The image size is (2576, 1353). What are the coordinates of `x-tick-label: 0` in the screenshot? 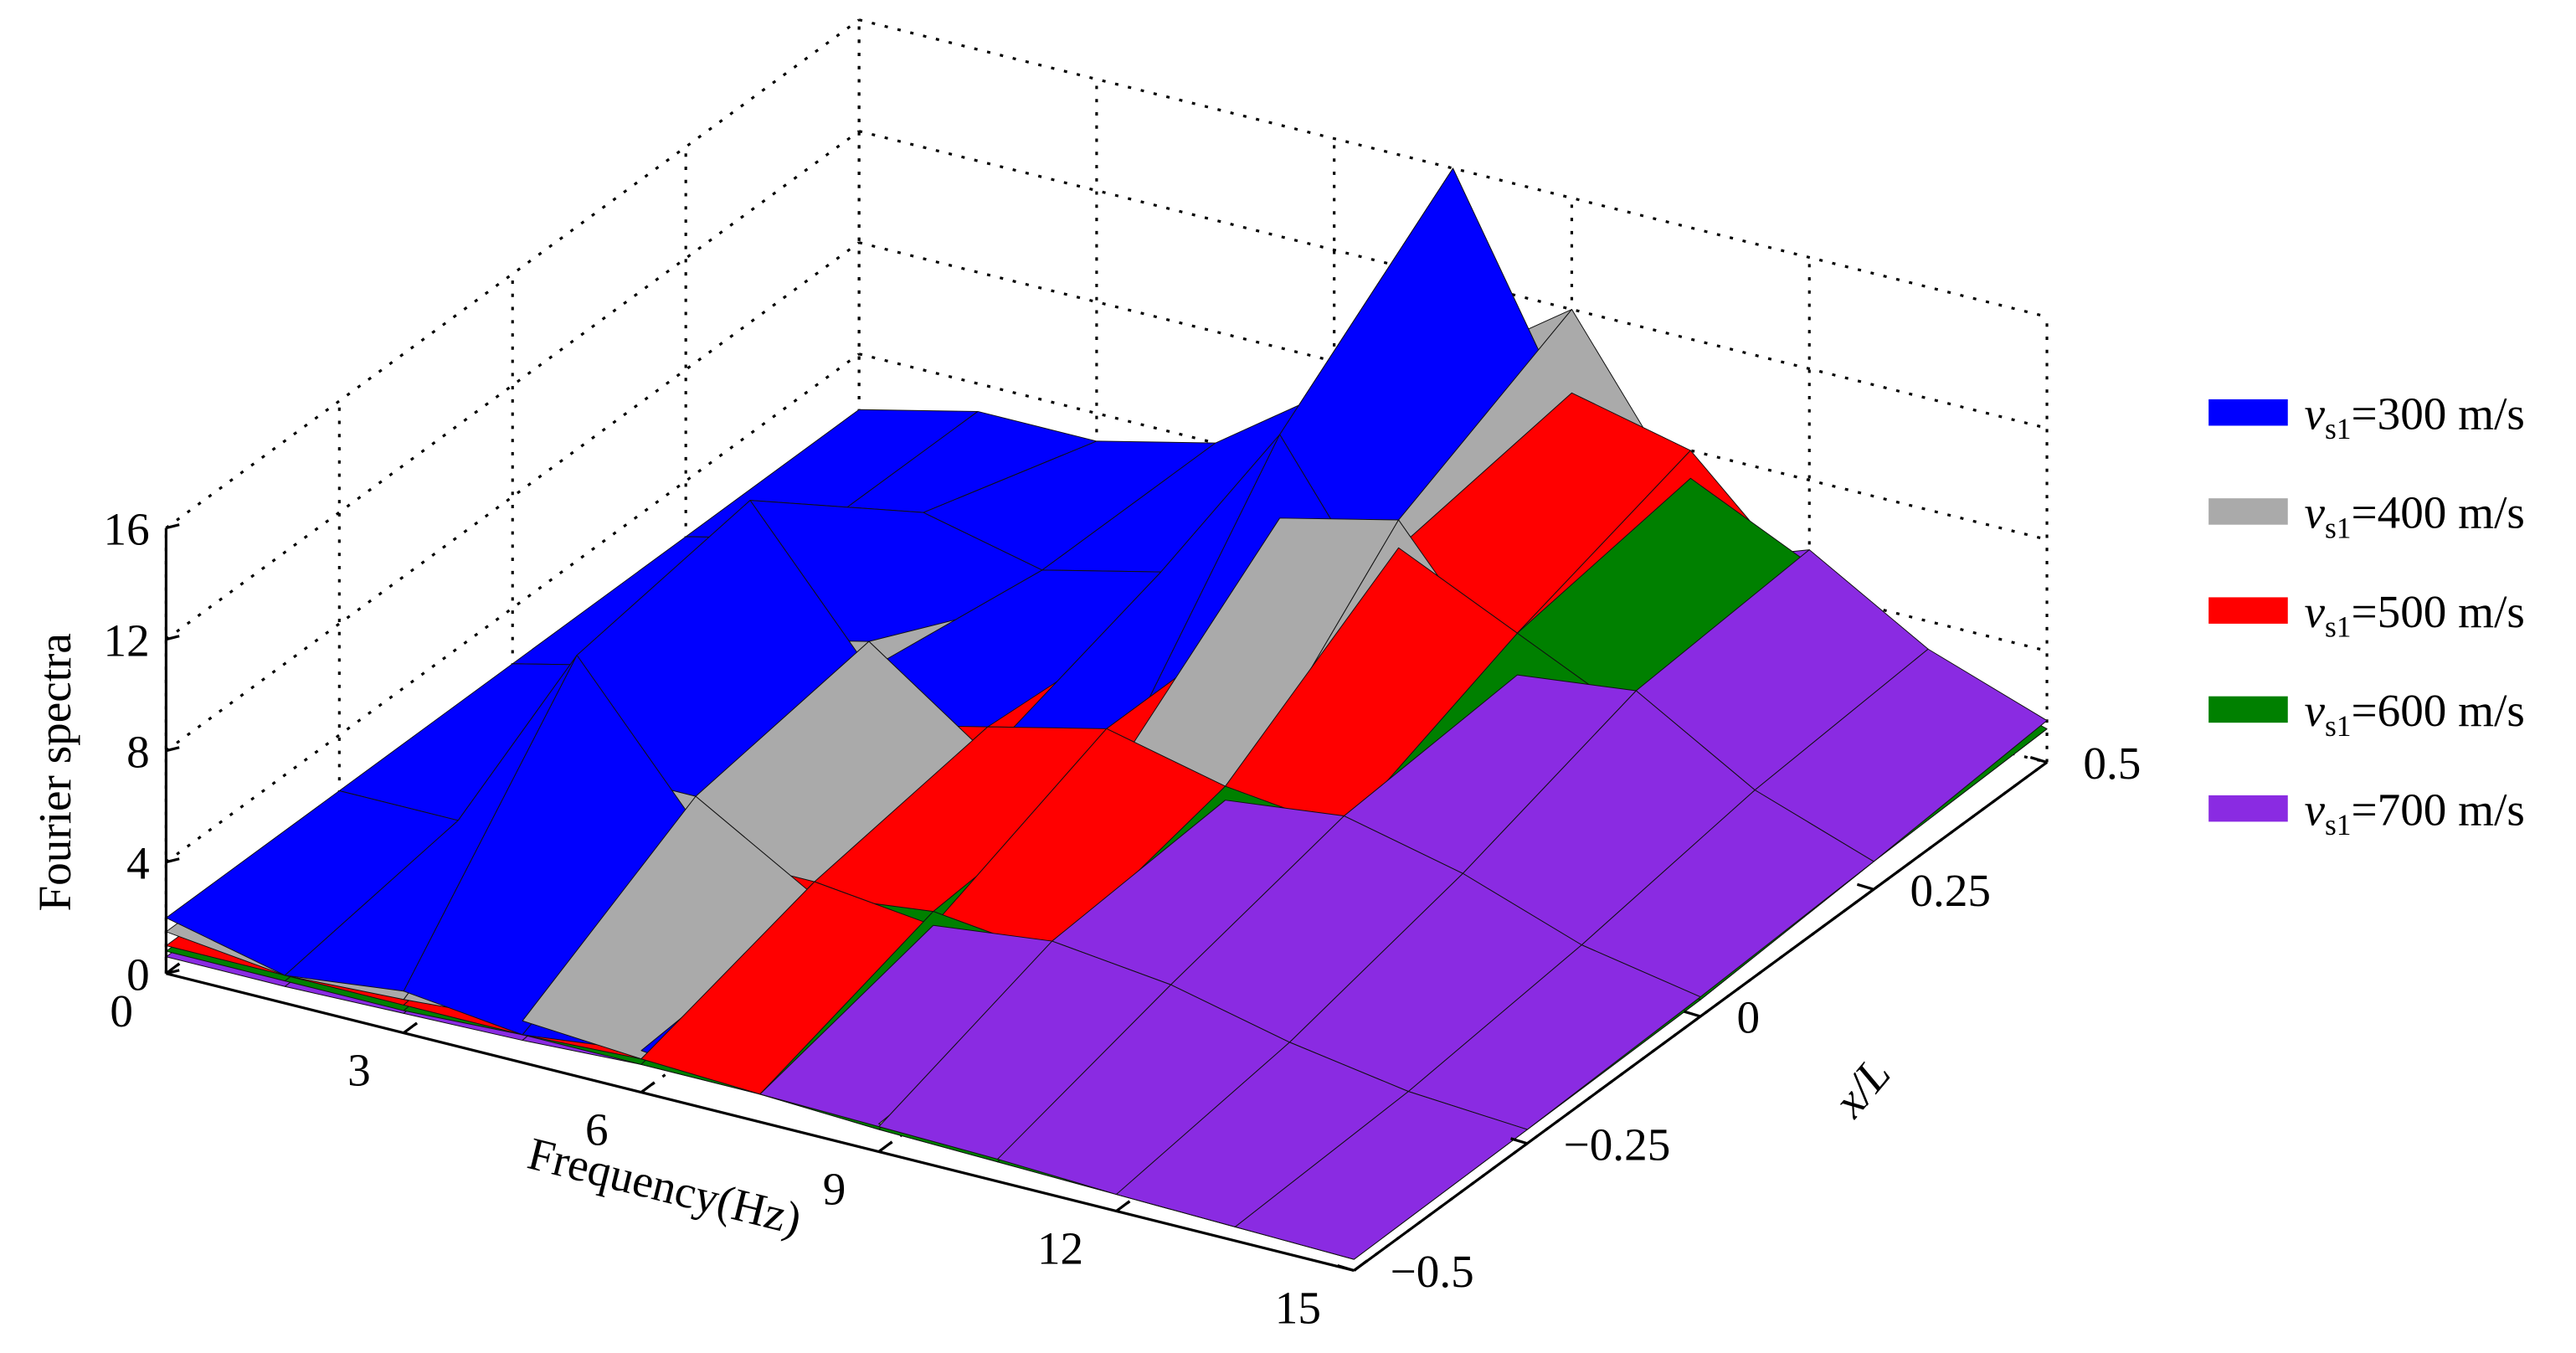 It's located at (122, 1011).